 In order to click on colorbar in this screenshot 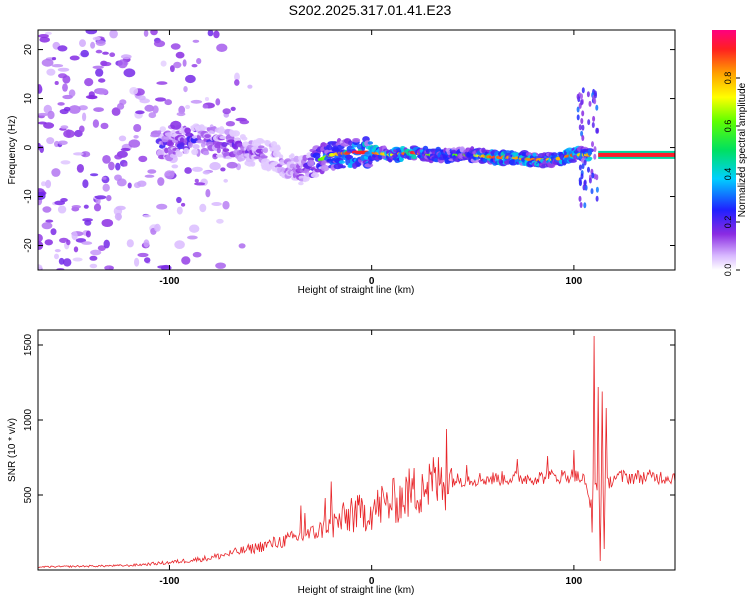, I will do `click(724, 150)`.